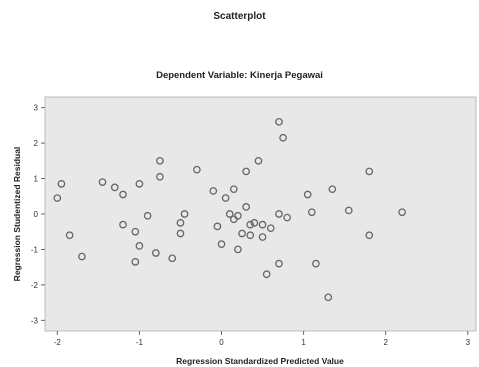 The width and height of the screenshot is (479, 367). What do you see at coordinates (260, 361) in the screenshot?
I see `x-axis-label: Regression Standardized Predicted Value` at bounding box center [260, 361].